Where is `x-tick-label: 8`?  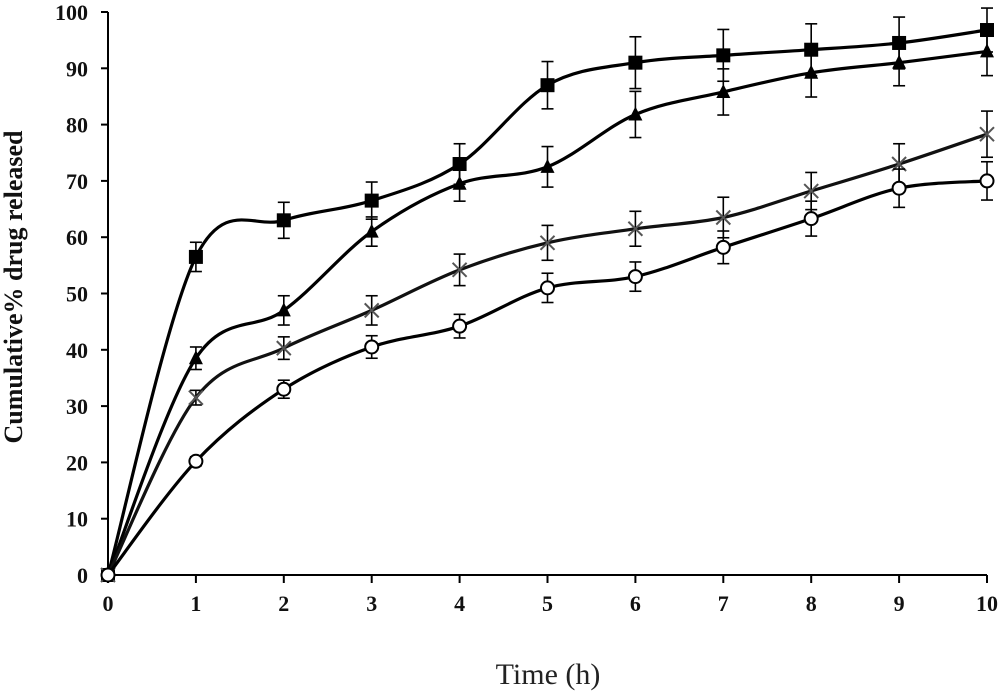
x-tick-label: 8 is located at coordinates (811, 603).